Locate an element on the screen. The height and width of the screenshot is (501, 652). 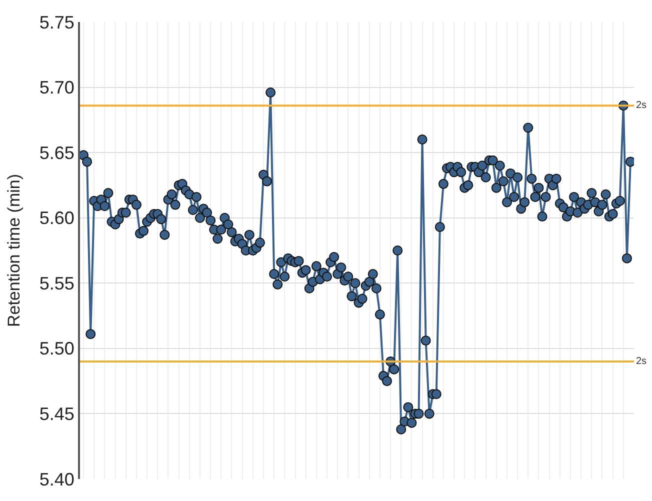
y-axis-title: Retention time (min) is located at coordinates (14, 251).